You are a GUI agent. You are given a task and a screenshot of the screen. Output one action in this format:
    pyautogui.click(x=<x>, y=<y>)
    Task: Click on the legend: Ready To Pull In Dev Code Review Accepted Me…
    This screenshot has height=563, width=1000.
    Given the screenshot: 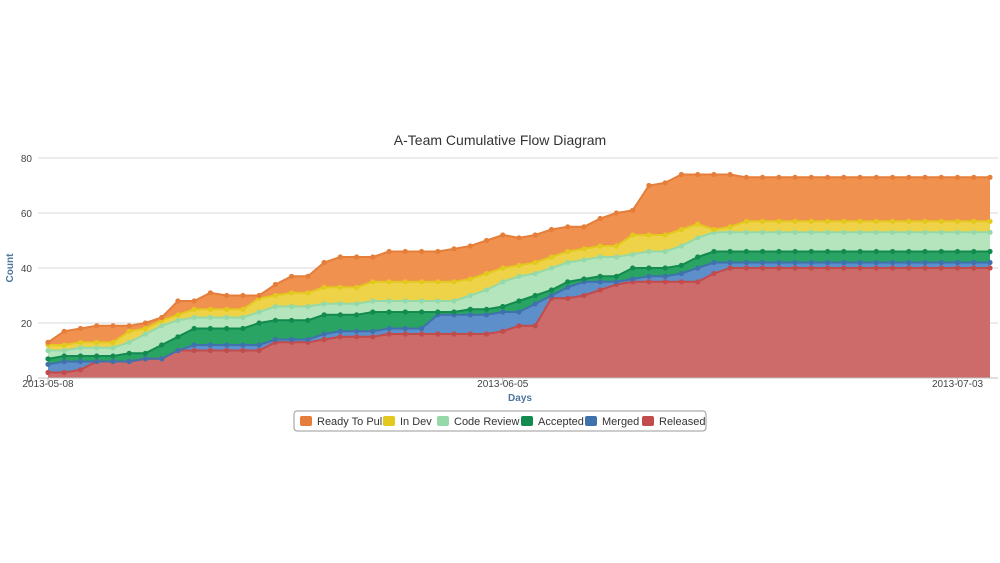 What is the action you would take?
    pyautogui.click(x=500, y=421)
    